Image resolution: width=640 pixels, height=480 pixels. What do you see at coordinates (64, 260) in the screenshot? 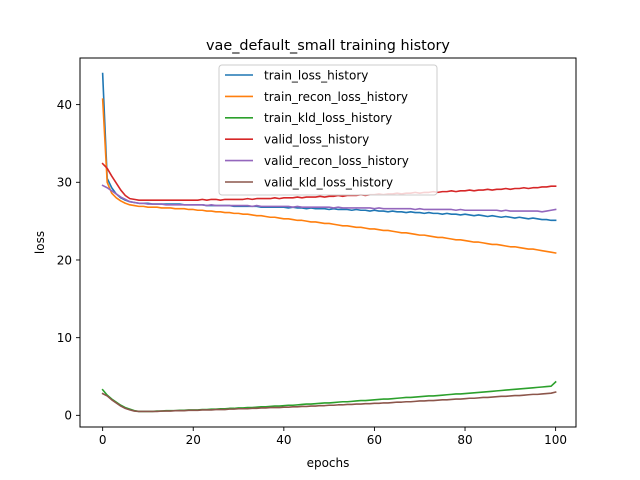
I see `y-tick-label: 20` at bounding box center [64, 260].